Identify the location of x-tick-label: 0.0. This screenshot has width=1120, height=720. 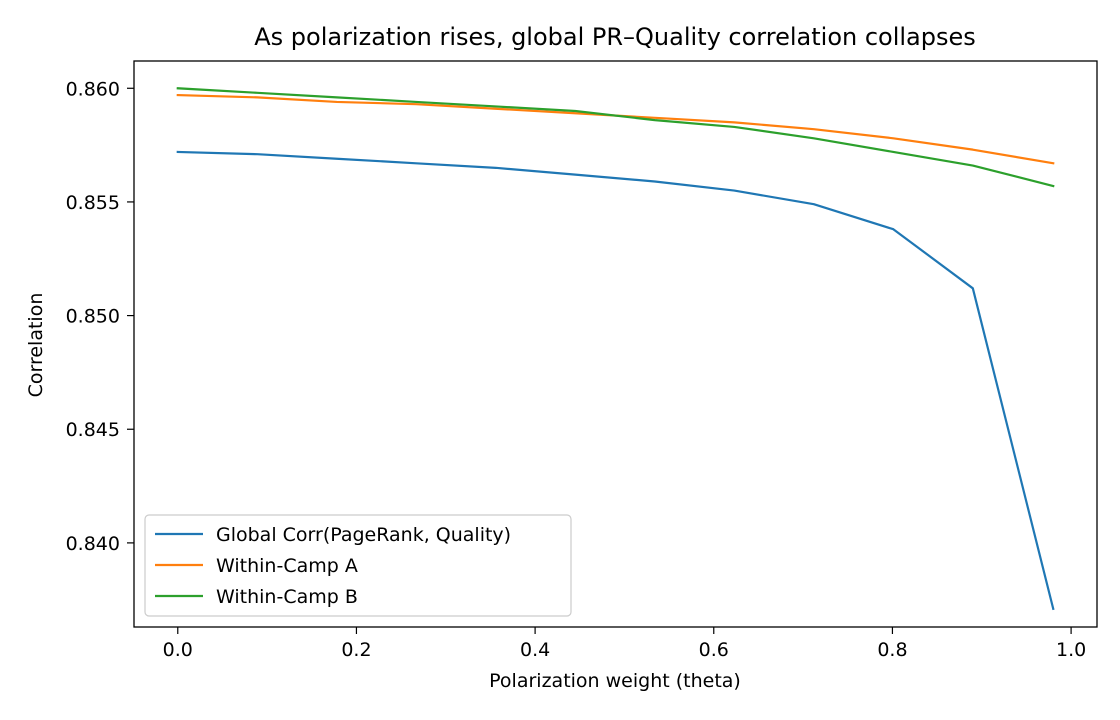
(178, 650).